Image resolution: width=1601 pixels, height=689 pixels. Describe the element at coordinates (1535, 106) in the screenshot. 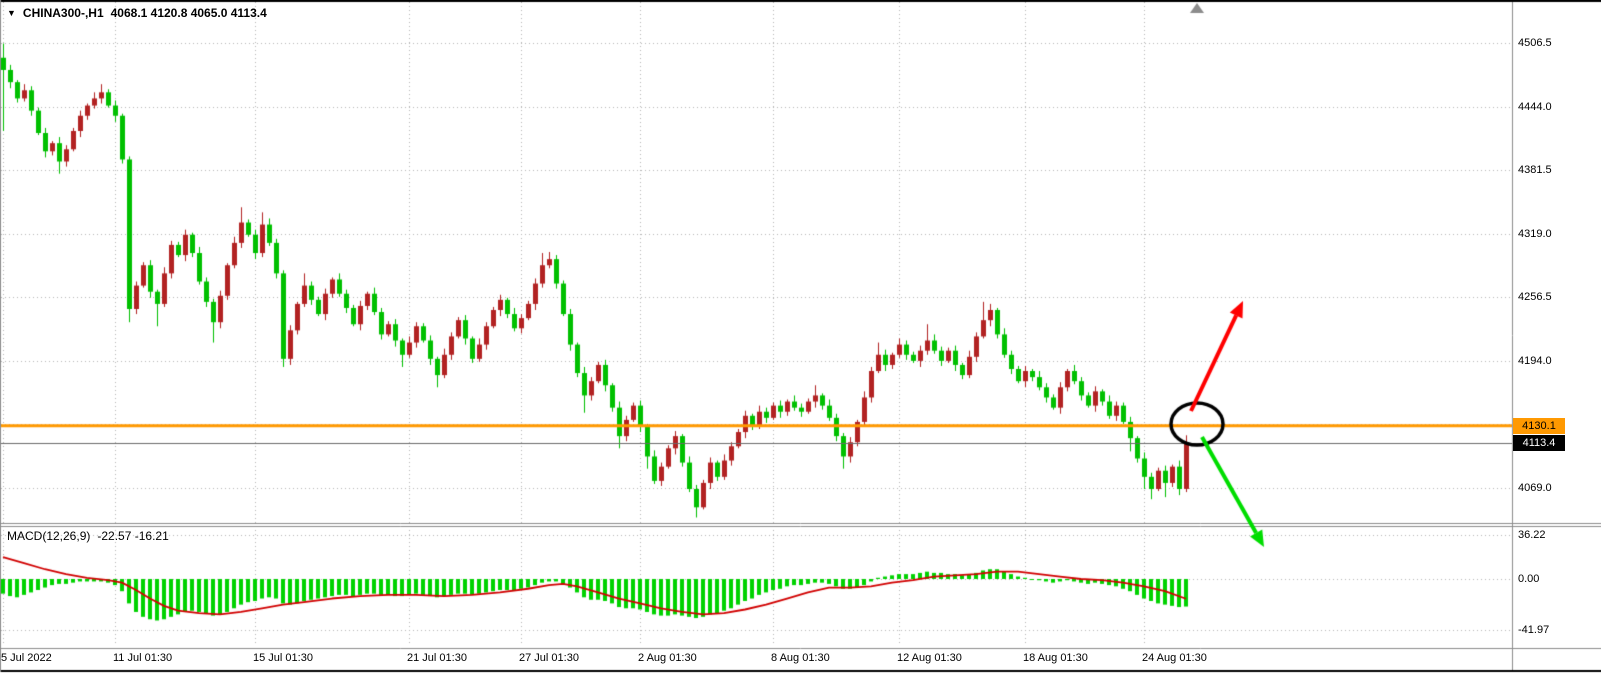

I see `price-tick-label: 4444.0` at that location.